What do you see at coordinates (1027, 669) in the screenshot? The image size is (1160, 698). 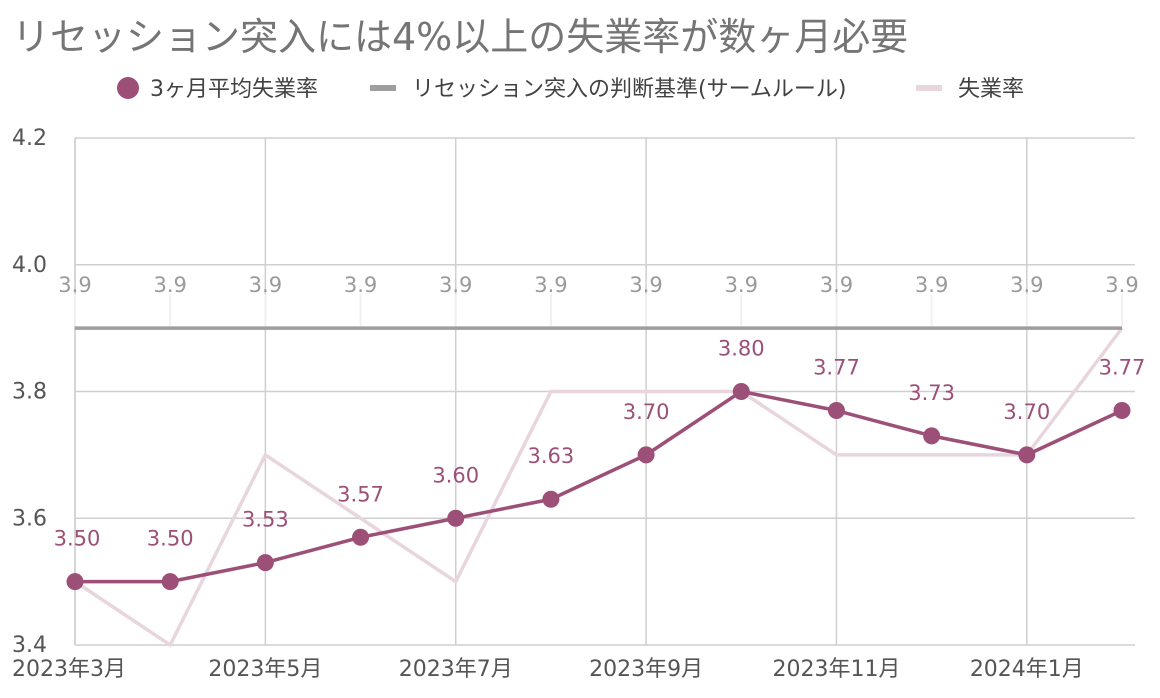 I see `x-tick-label: 2024年1月` at bounding box center [1027, 669].